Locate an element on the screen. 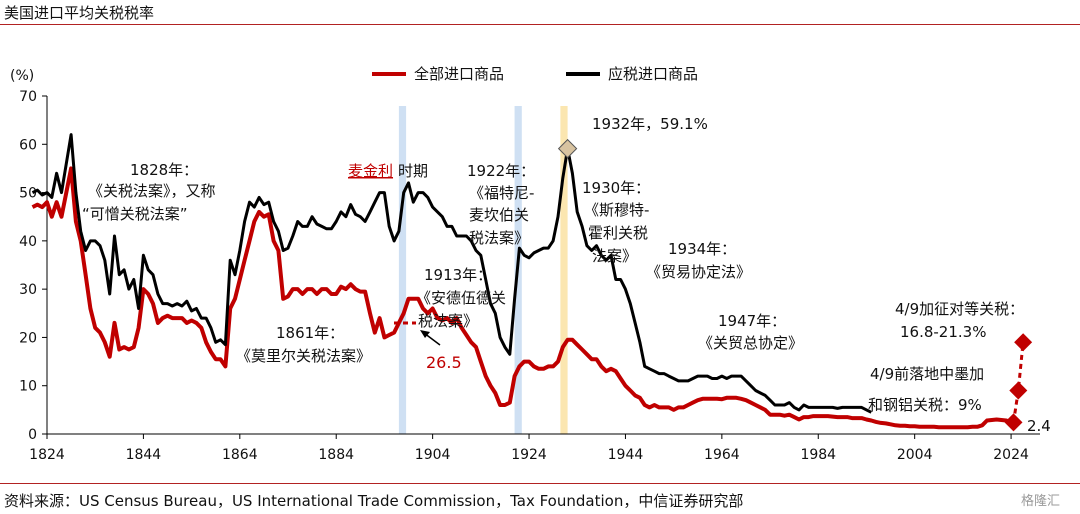  x-tick-label: 1924 is located at coordinates (529, 455).